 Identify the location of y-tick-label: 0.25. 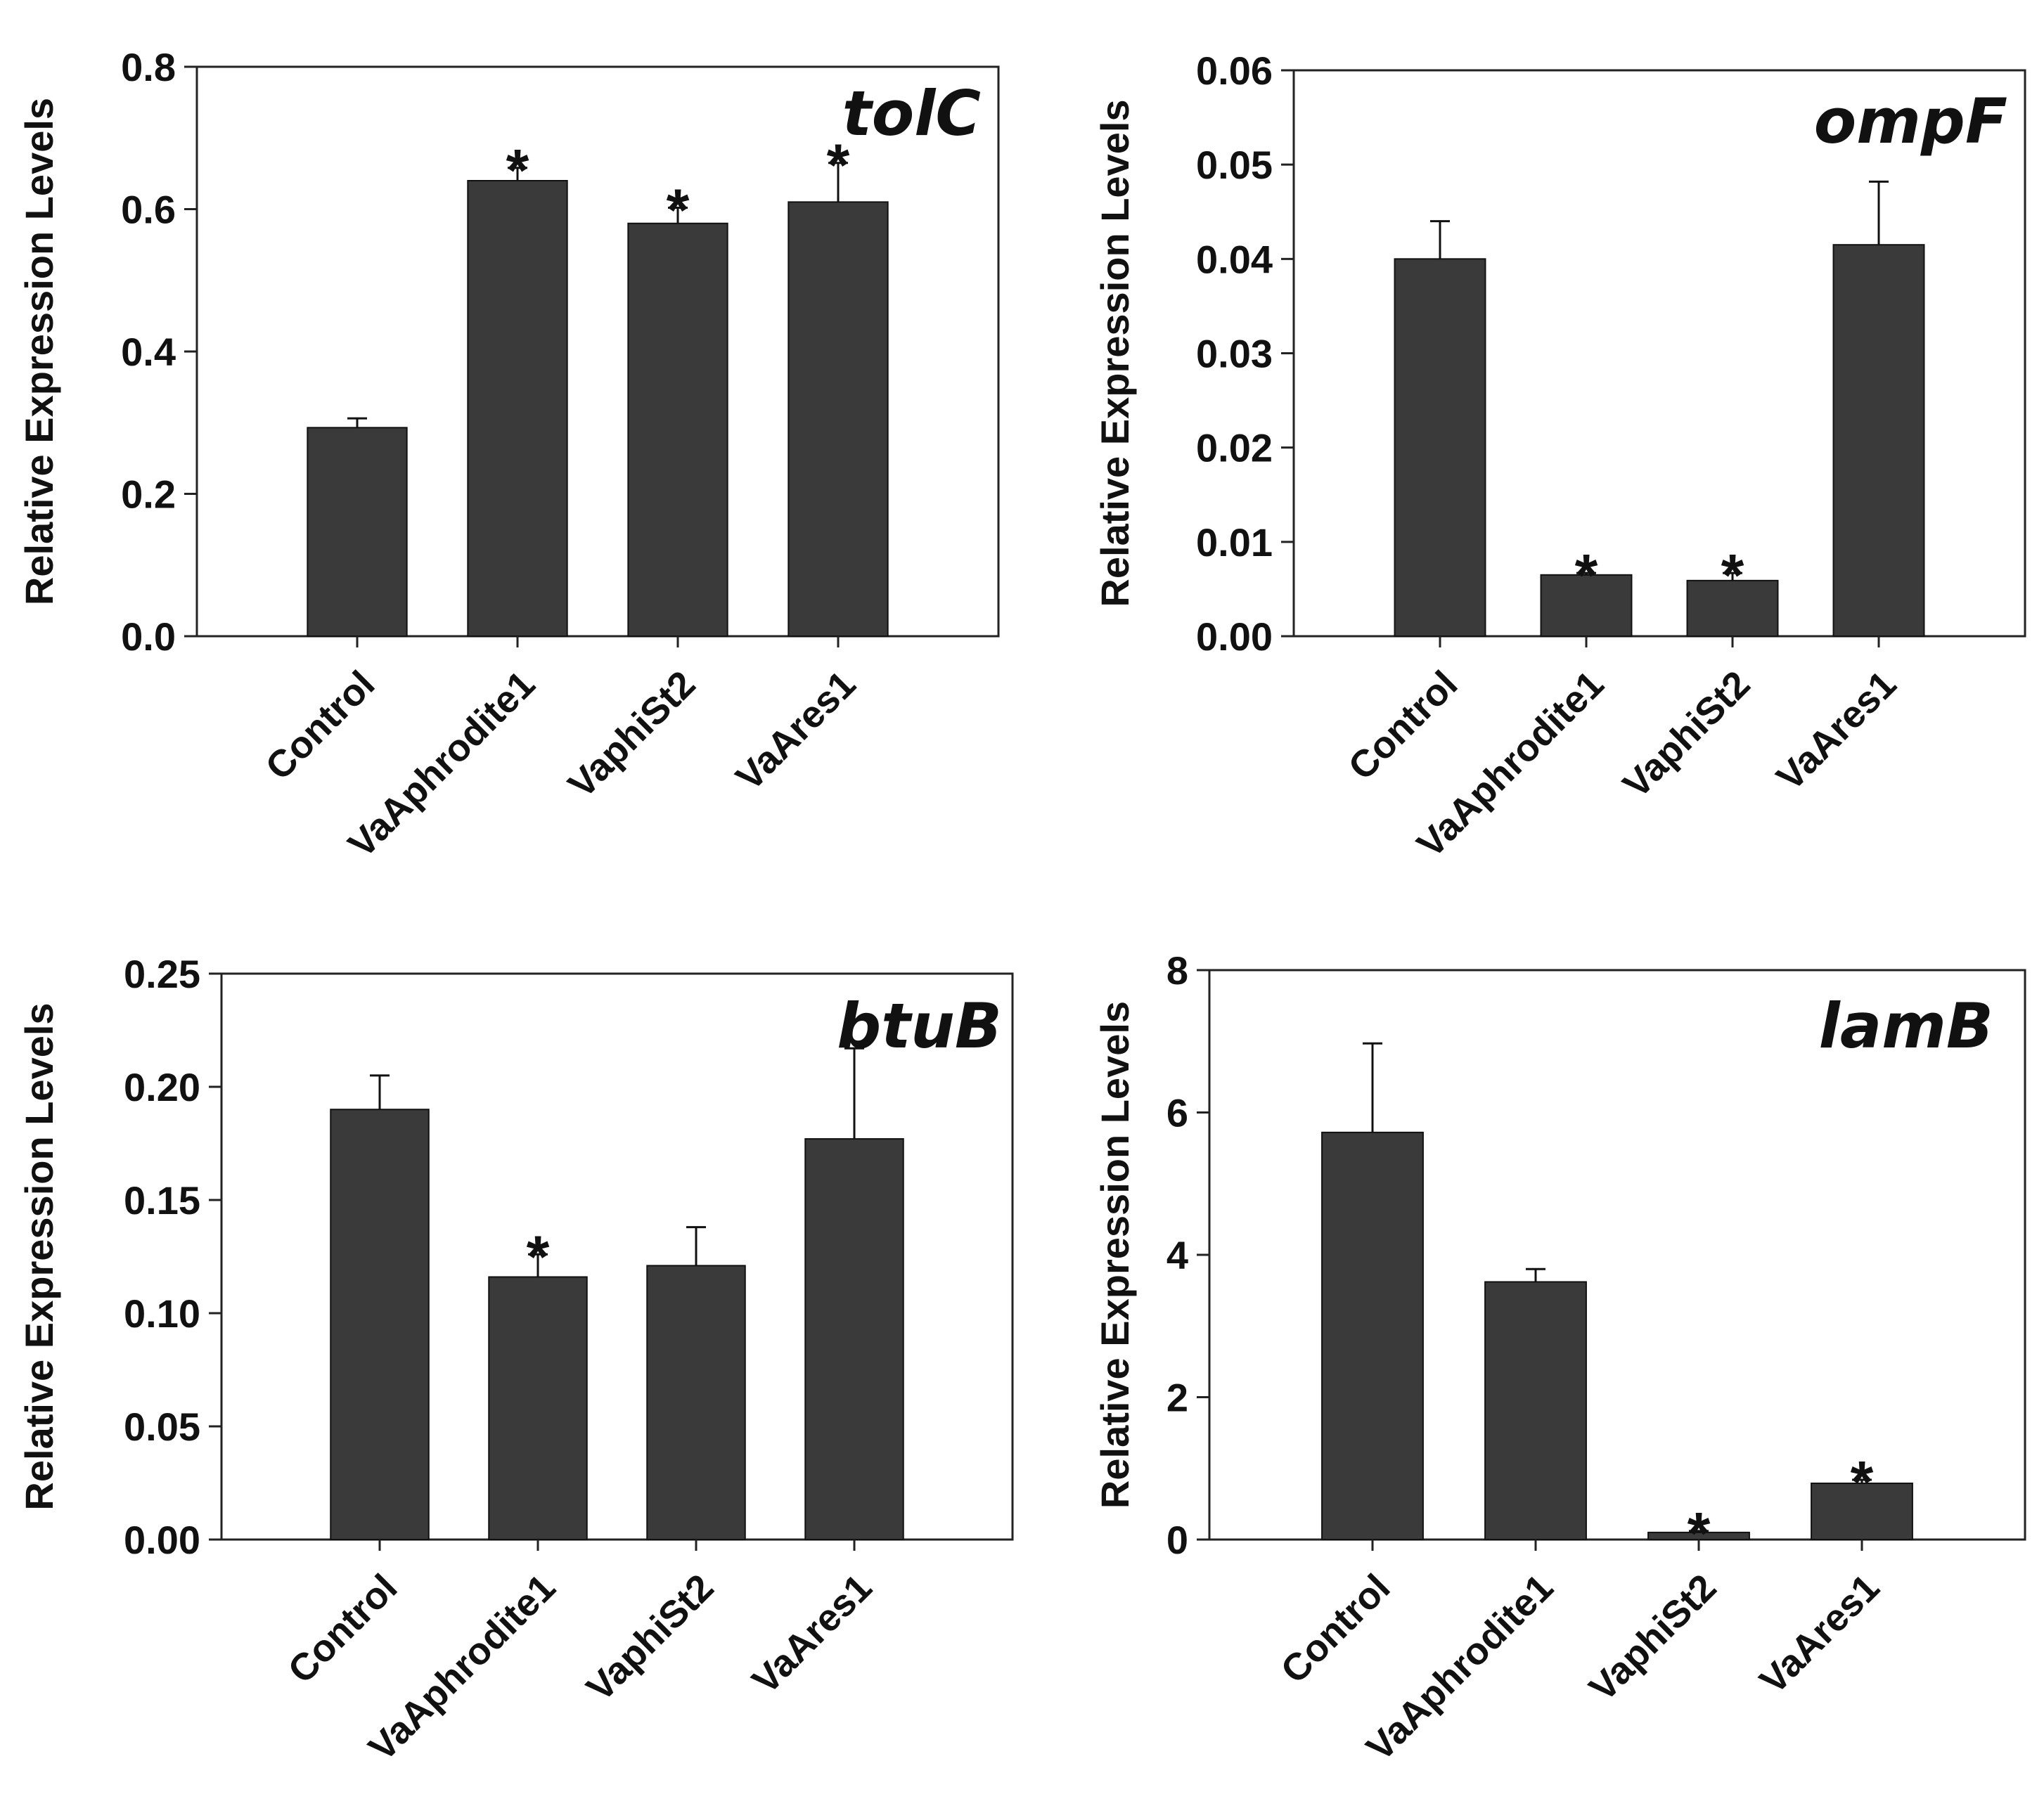
(162, 974).